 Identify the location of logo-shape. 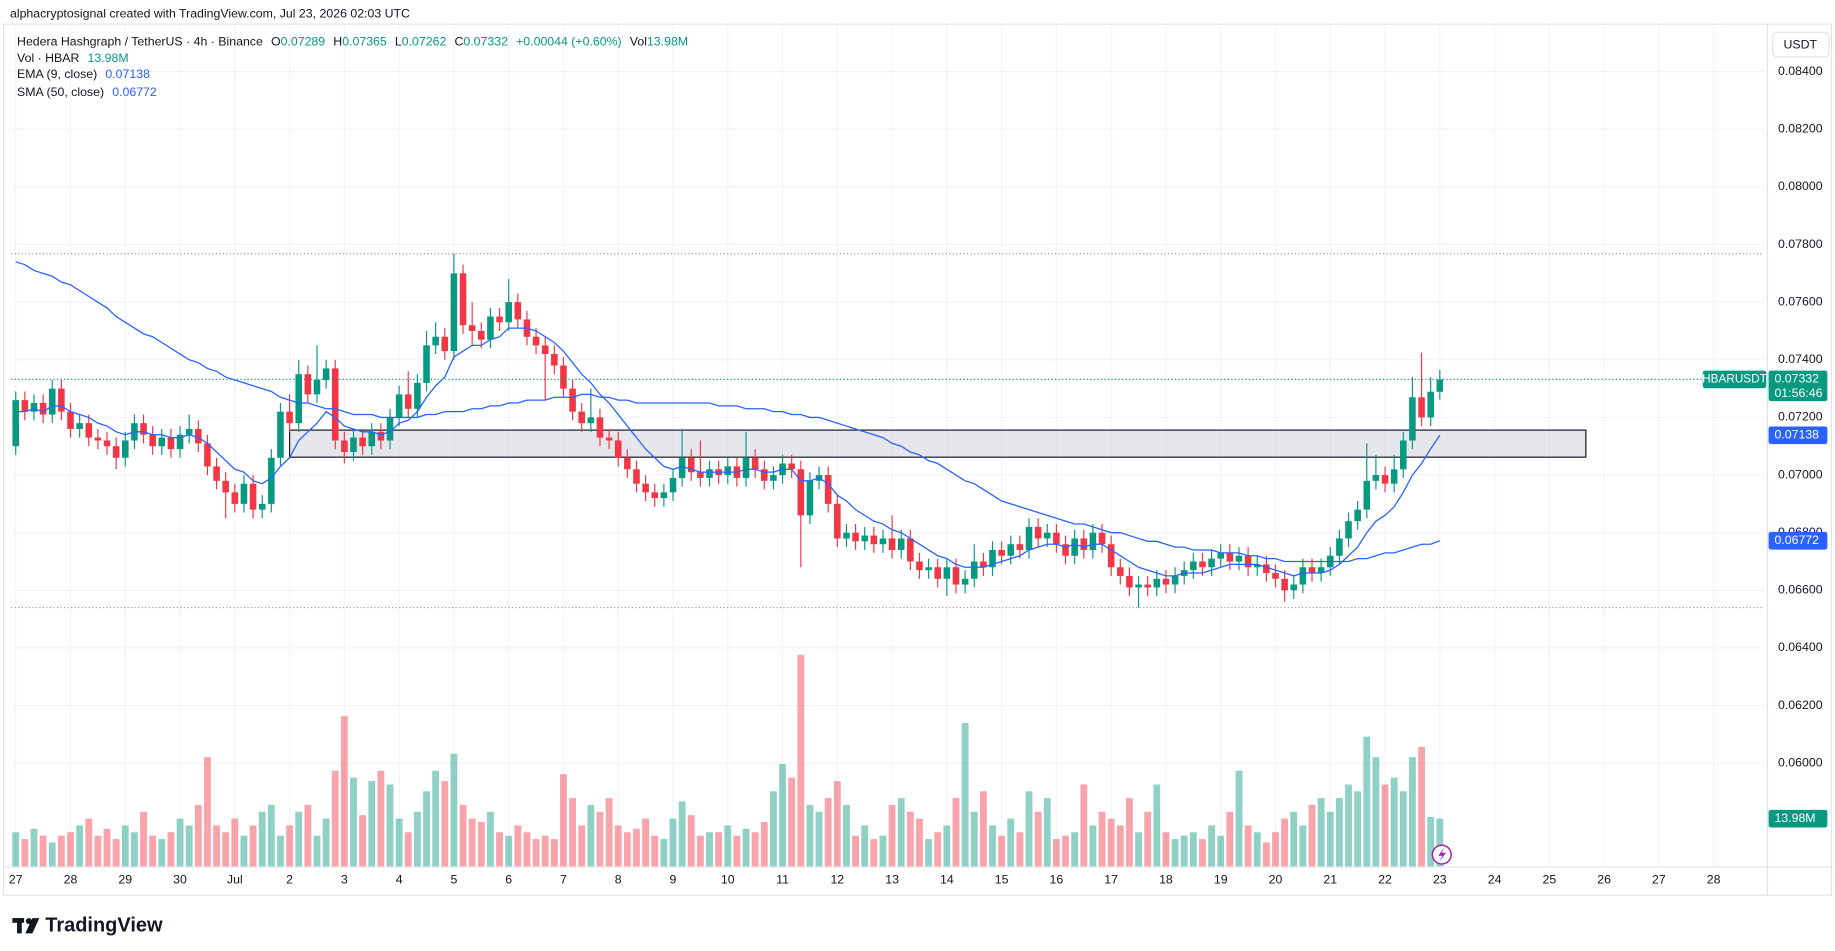
(19, 926).